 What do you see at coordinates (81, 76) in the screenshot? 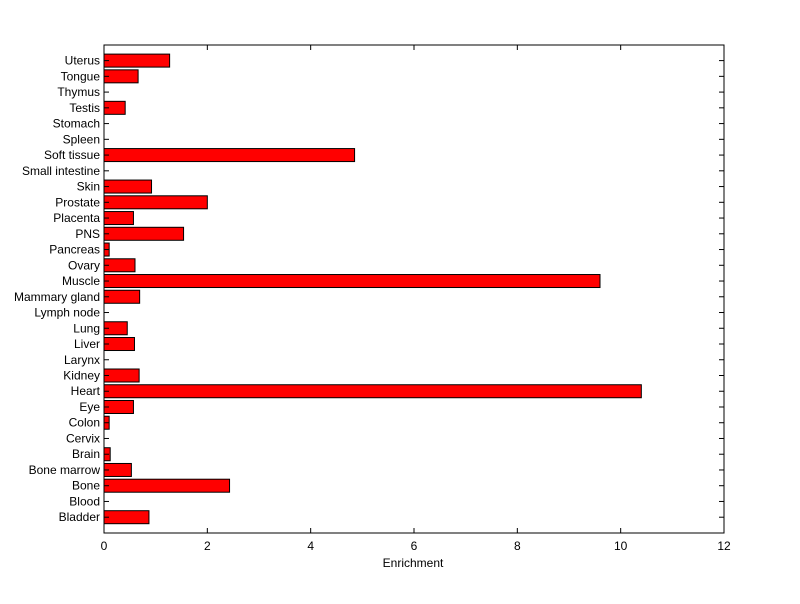
I see `y-tick-label: Tongue` at bounding box center [81, 76].